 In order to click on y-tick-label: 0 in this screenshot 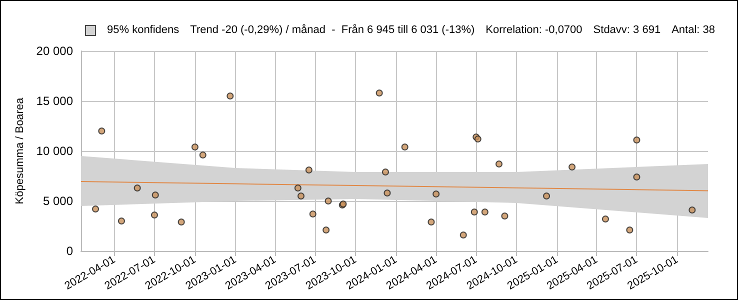, I will do `click(70, 251)`.